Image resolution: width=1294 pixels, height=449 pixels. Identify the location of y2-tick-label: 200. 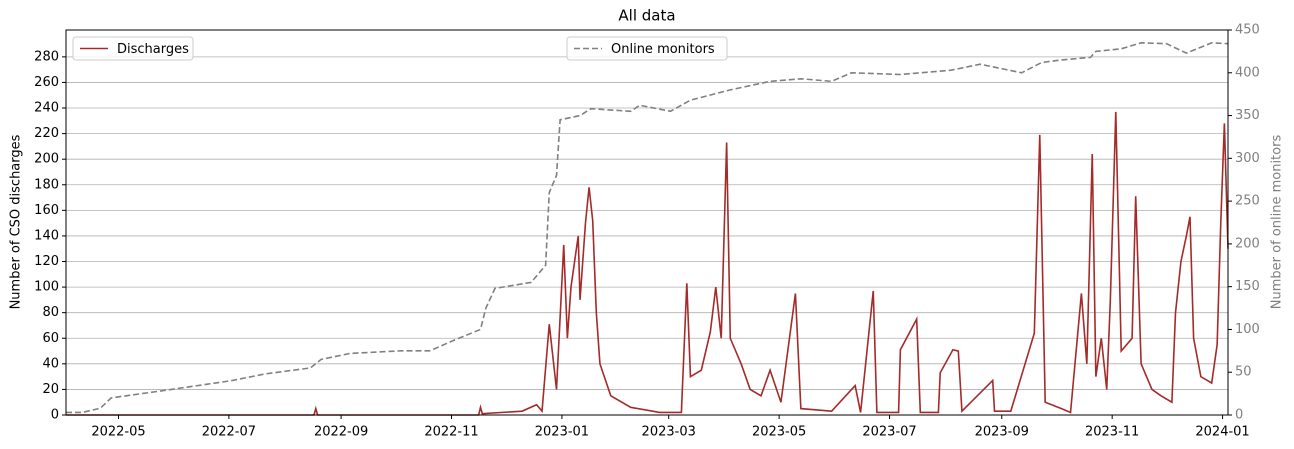
(1247, 243).